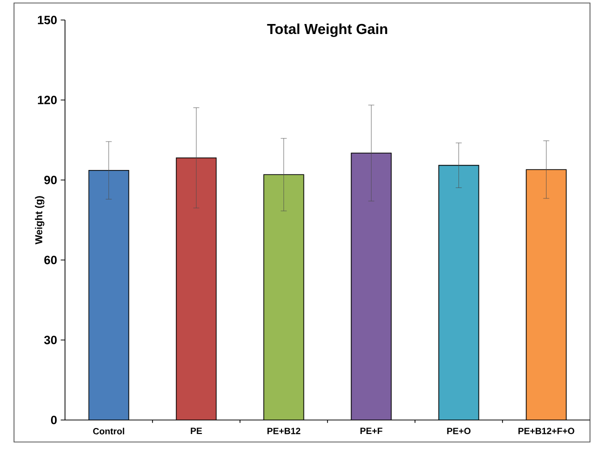  I want to click on y-tick-label: 90, so click(50, 180).